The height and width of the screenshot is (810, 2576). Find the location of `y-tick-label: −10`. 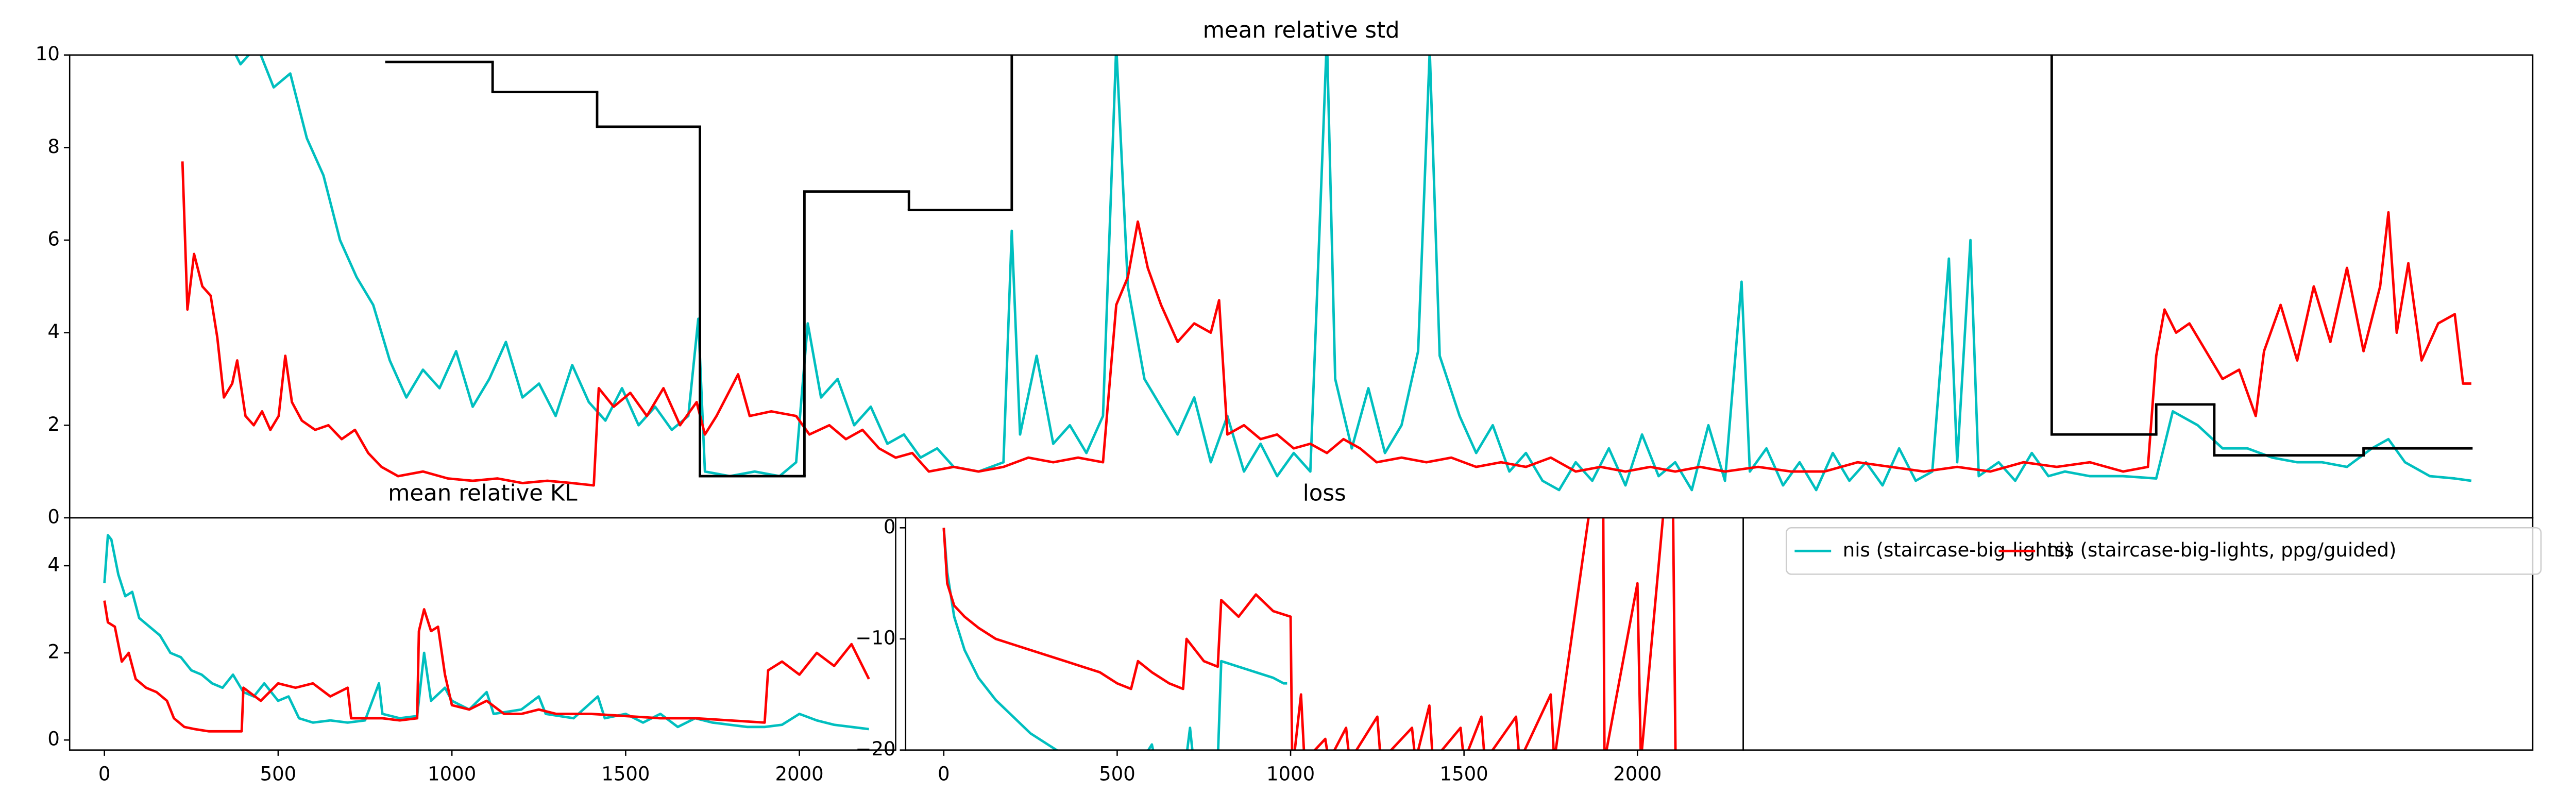

y-tick-label: −10 is located at coordinates (875, 638).